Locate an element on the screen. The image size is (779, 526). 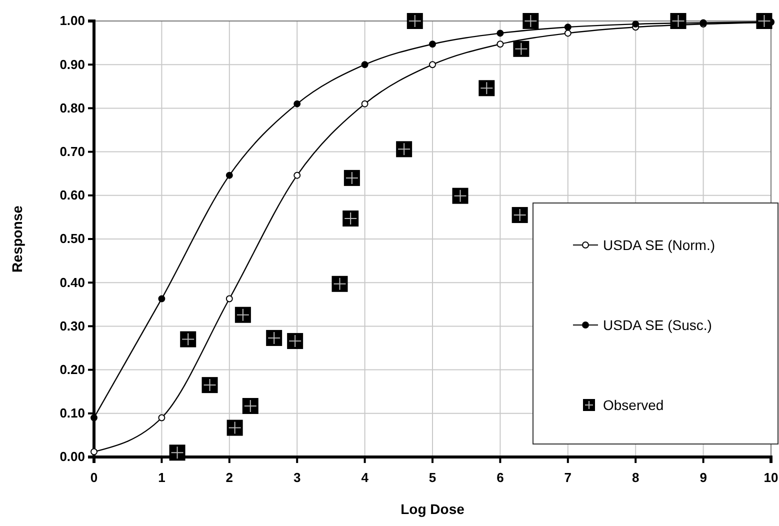
y-tick-label: 0.10 is located at coordinates (72, 413).